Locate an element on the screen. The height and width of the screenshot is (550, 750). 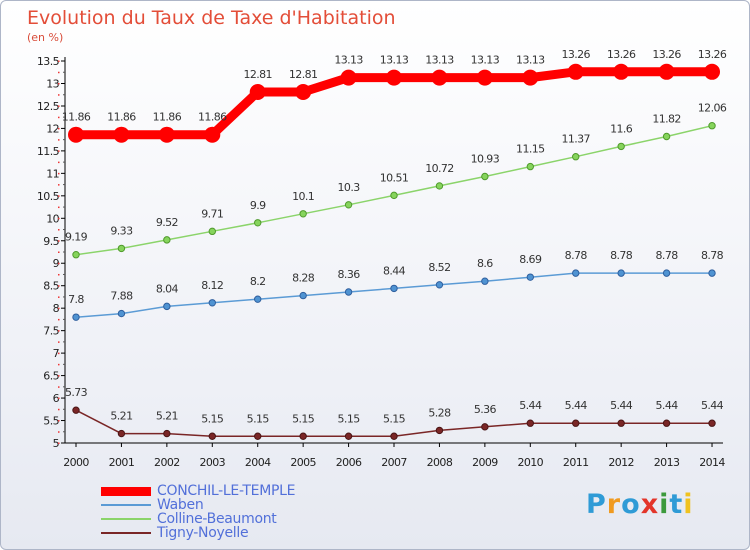
x-tick-label: 2012 is located at coordinates (621, 462).